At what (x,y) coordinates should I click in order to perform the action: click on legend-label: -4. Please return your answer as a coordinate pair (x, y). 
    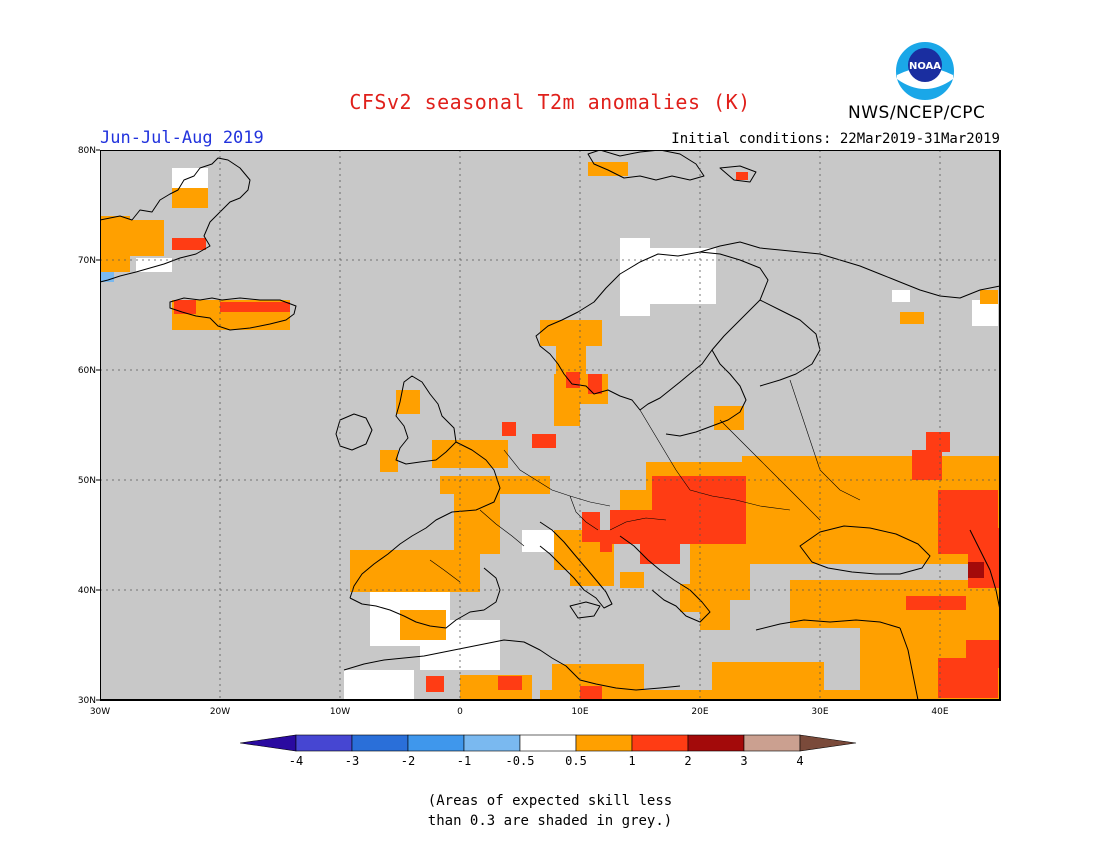
    Looking at the image, I should click on (296, 761).